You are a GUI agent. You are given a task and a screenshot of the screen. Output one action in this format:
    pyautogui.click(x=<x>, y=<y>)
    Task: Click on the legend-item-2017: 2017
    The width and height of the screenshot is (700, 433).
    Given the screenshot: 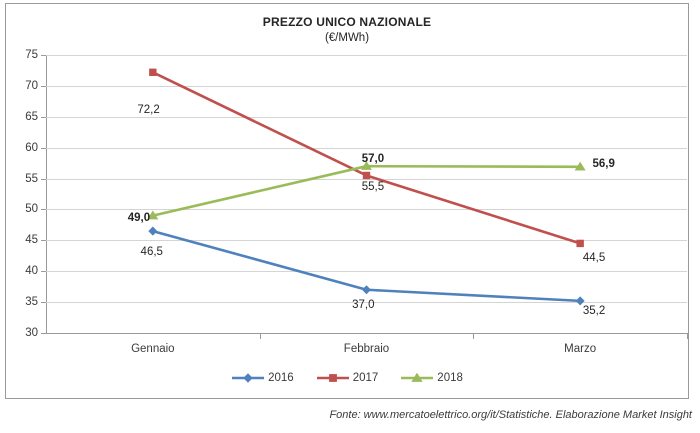 What is the action you would take?
    pyautogui.click(x=347, y=378)
    